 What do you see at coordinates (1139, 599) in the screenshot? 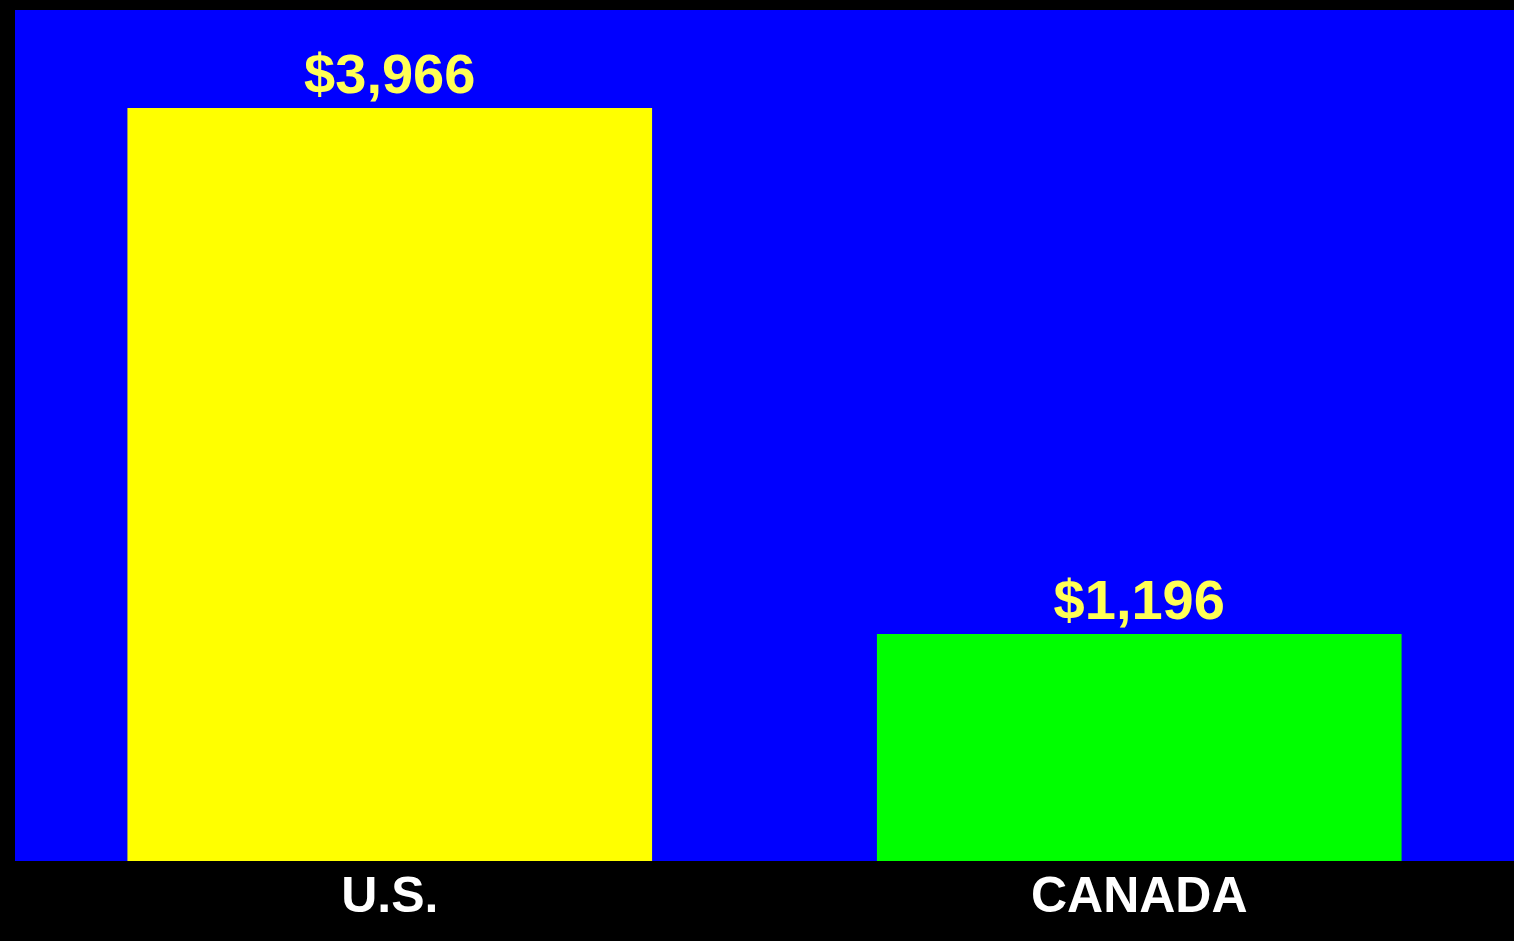
I see `data-label: $1,196` at bounding box center [1139, 599].